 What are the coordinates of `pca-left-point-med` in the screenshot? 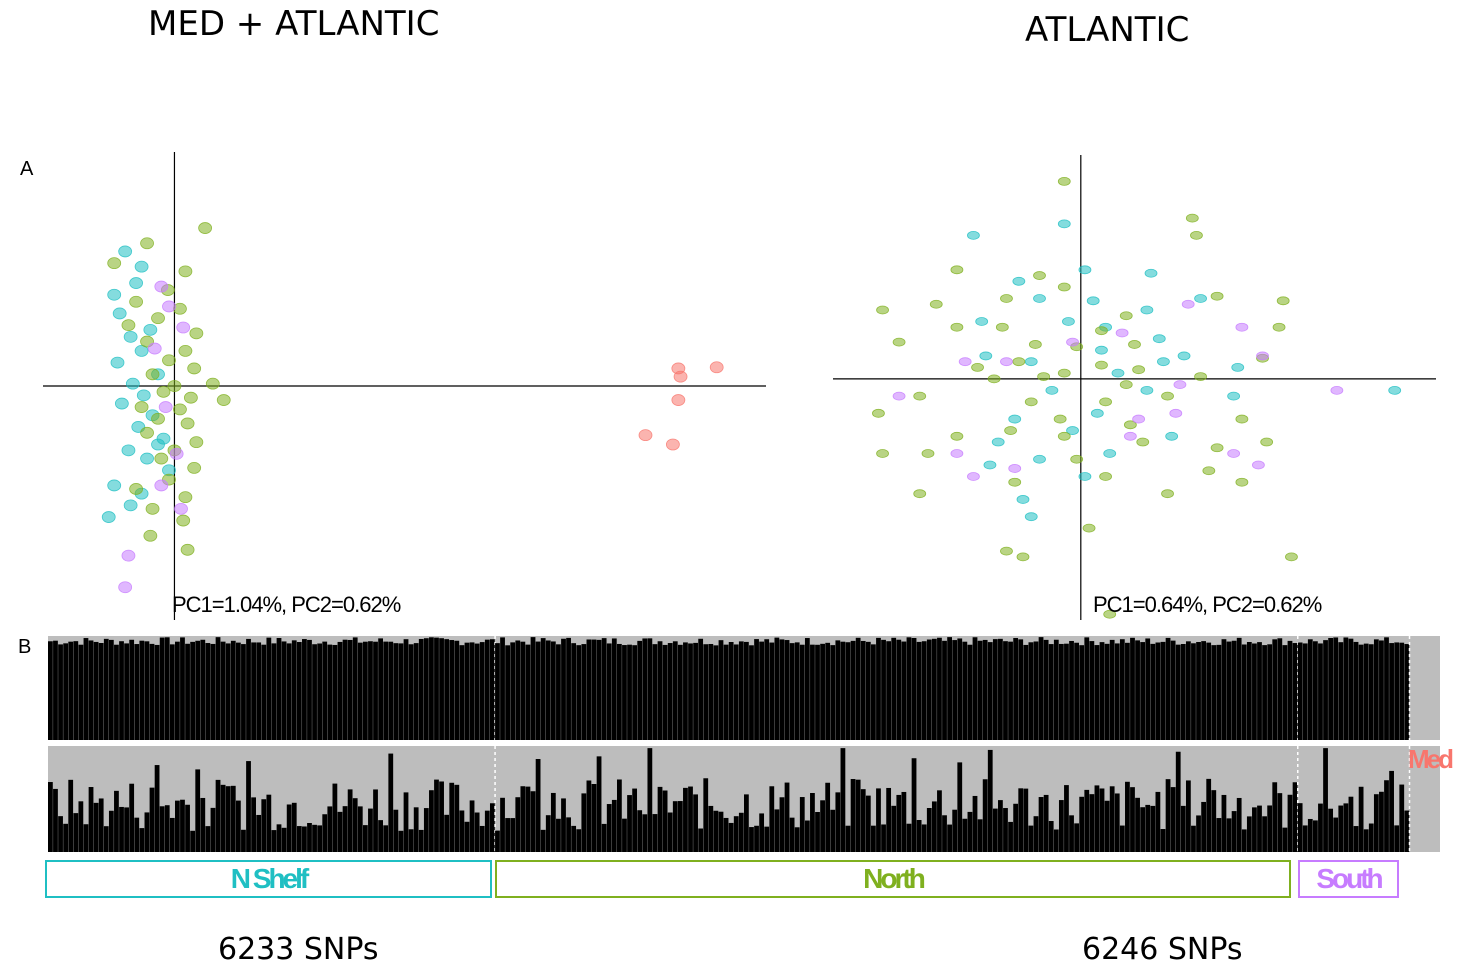 It's located at (672, 444).